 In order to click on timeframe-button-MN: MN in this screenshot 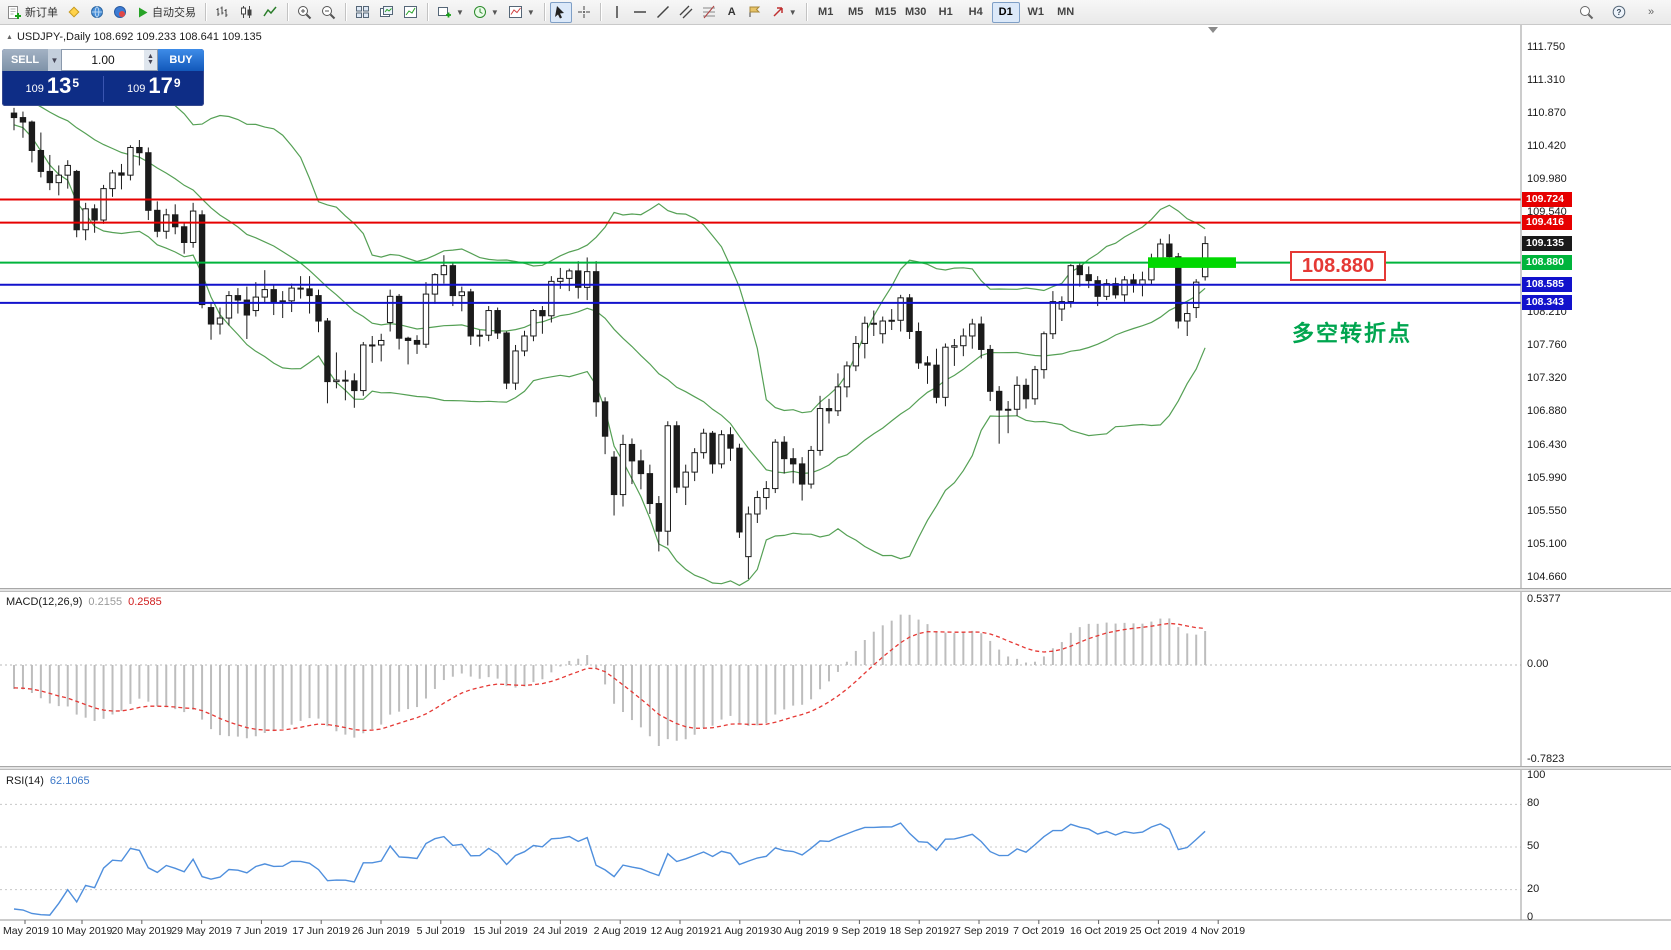, I will do `click(1066, 12)`.